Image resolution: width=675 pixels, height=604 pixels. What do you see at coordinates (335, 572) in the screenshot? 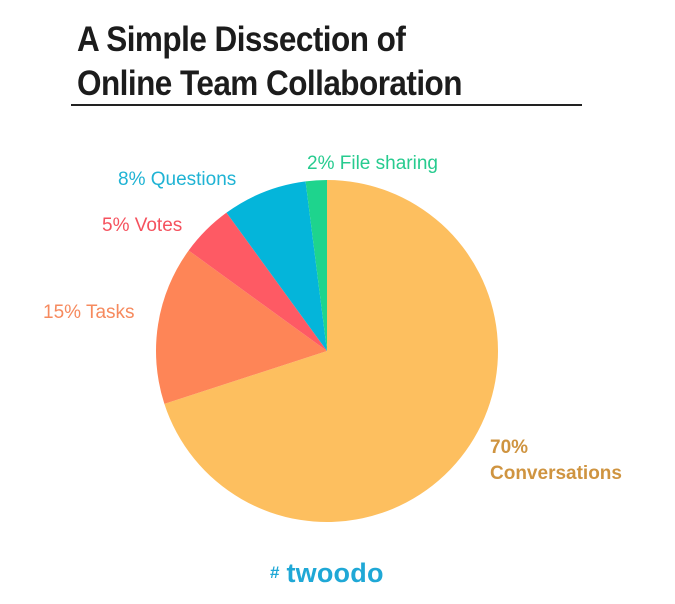
I see `logo-wordmark: twoodo` at bounding box center [335, 572].